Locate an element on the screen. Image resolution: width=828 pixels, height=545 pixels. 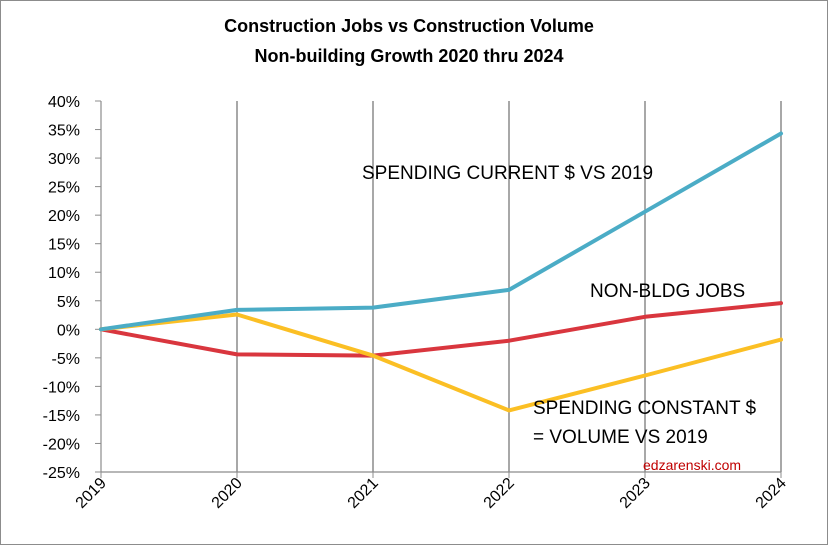
y-tick-label: -15% is located at coordinates (61, 416).